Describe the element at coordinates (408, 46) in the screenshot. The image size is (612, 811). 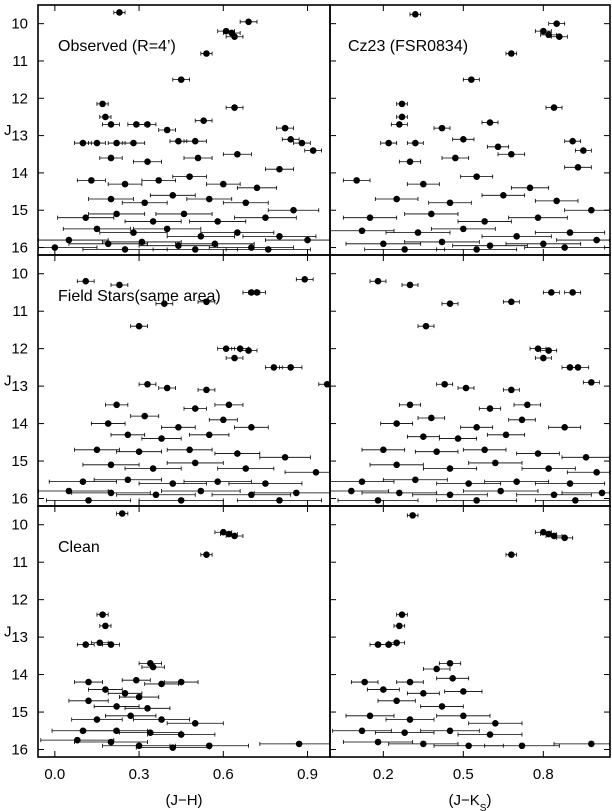
I see `panel-title-right: Cz23 (FSR0834)` at that location.